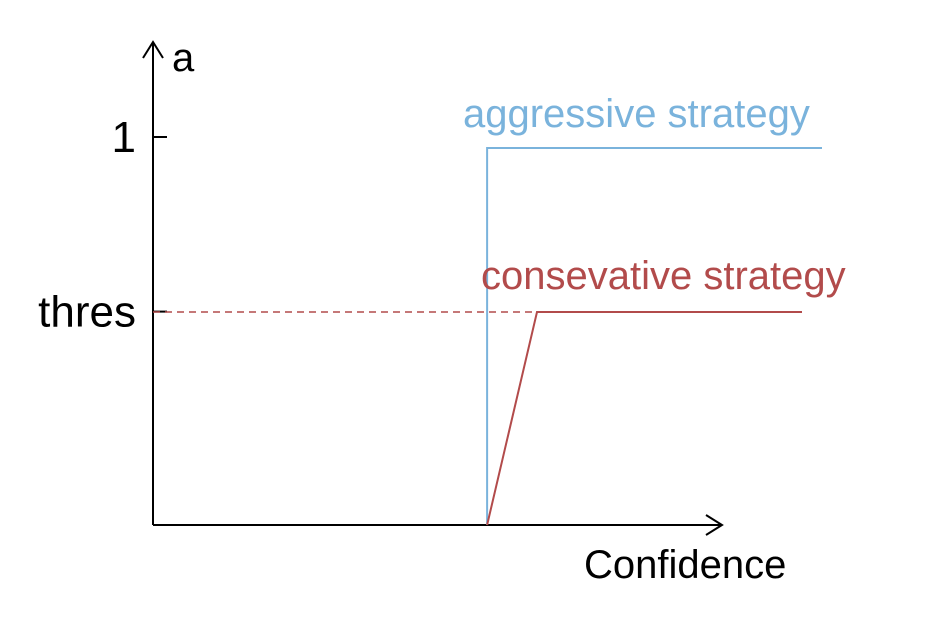  Describe the element at coordinates (636, 114) in the screenshot. I see `aggressive-strategy-label: aggressive strategy` at that location.